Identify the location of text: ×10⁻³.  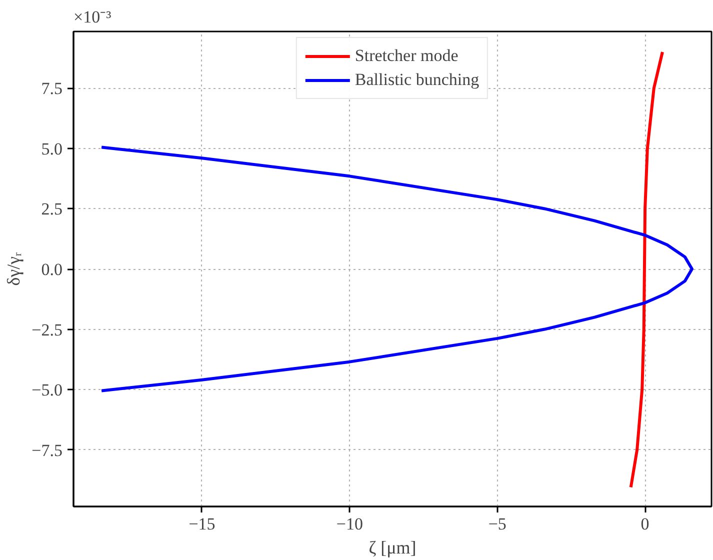
(93, 17).